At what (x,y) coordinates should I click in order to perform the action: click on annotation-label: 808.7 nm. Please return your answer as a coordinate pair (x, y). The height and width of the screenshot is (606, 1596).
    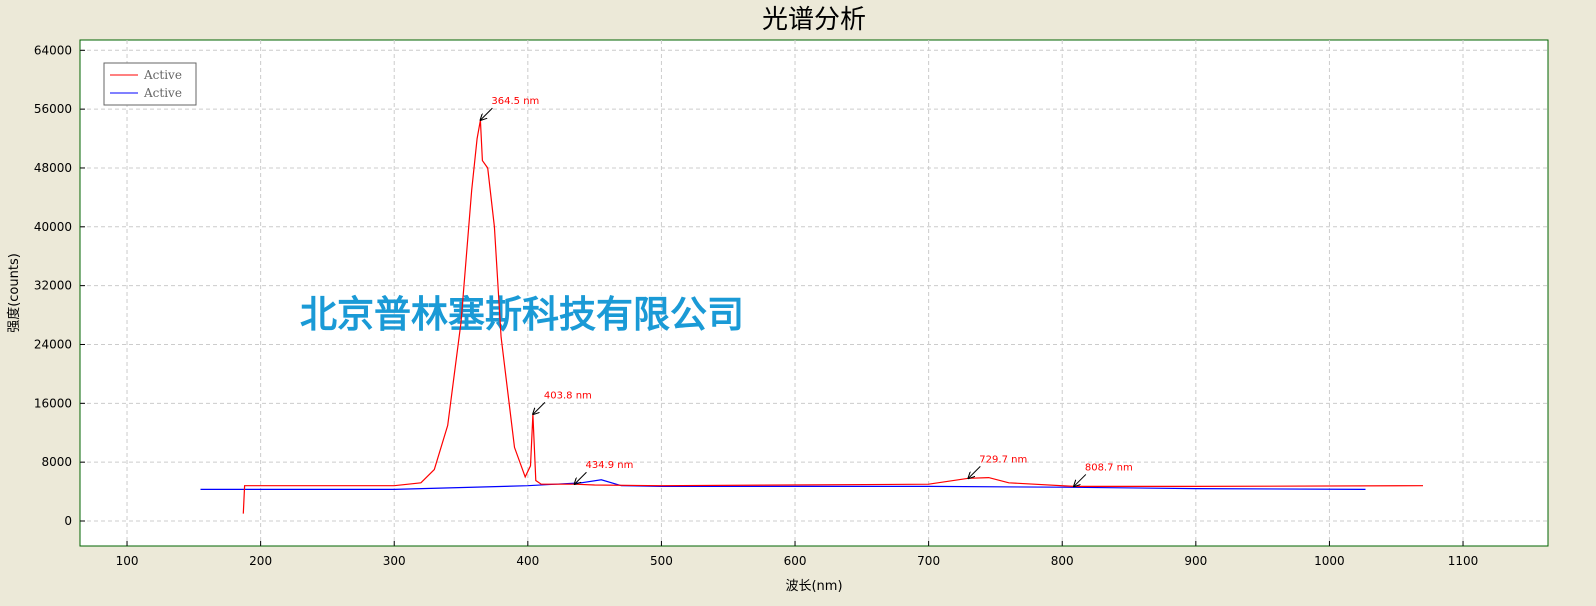
    Looking at the image, I should click on (1109, 467).